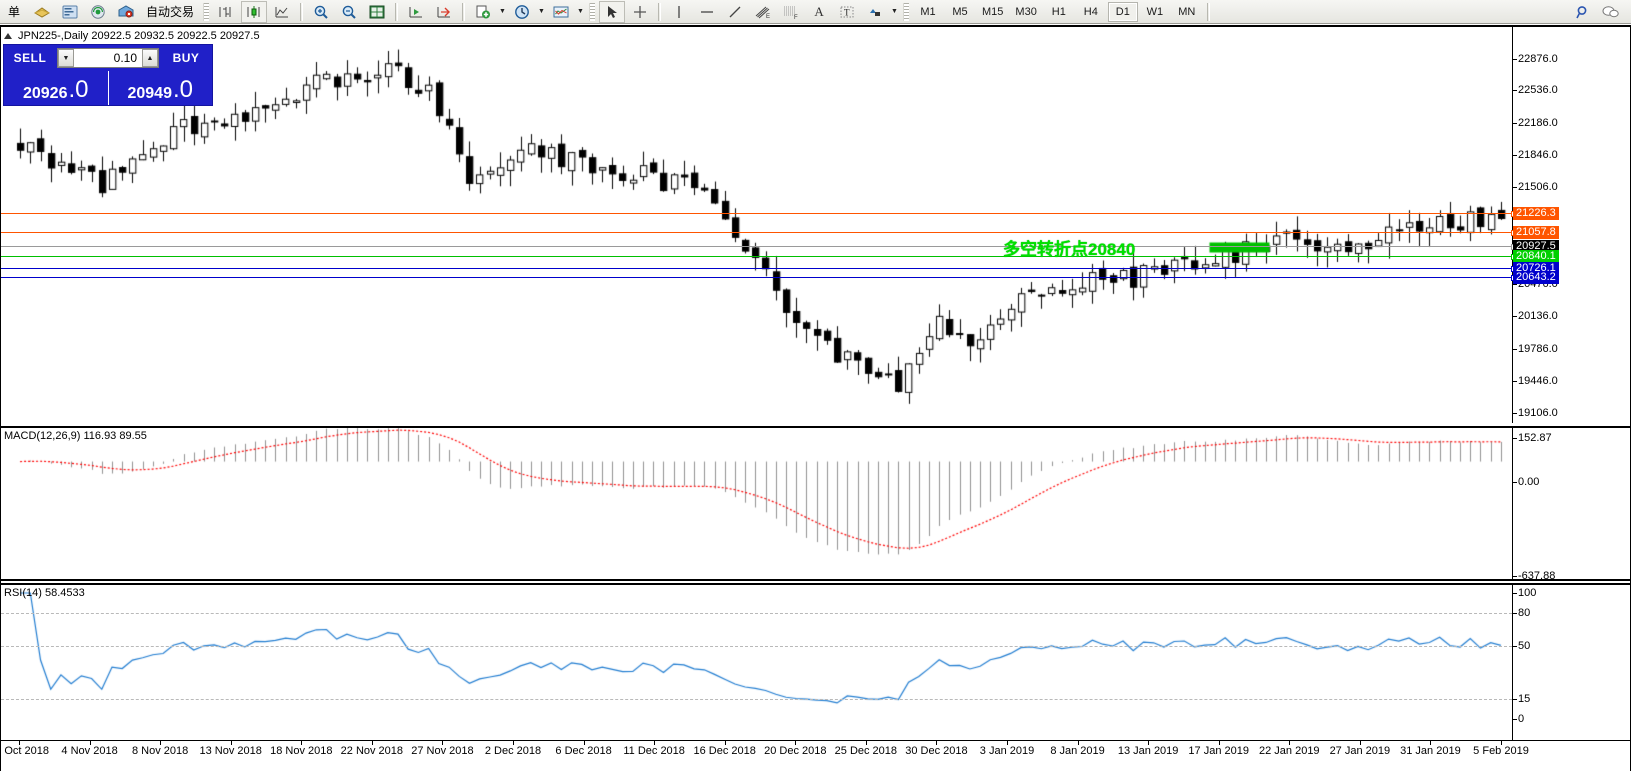  What do you see at coordinates (735, 12) in the screenshot?
I see `trendline-icon` at bounding box center [735, 12].